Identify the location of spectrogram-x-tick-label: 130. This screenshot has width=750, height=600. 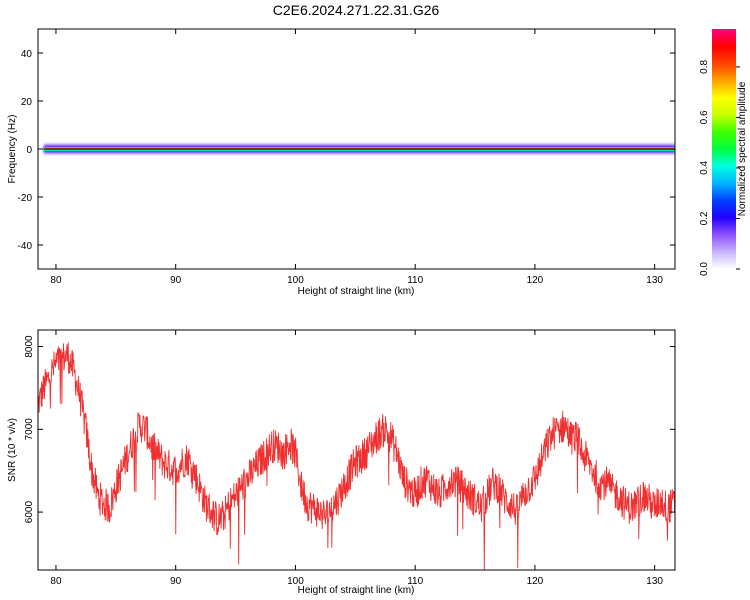
(654, 280).